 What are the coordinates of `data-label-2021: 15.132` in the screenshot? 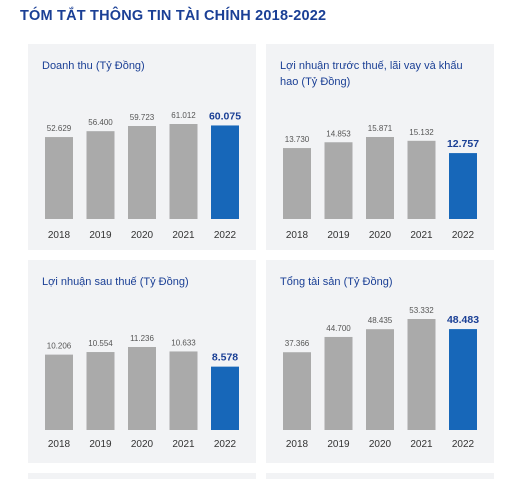 It's located at (421, 132).